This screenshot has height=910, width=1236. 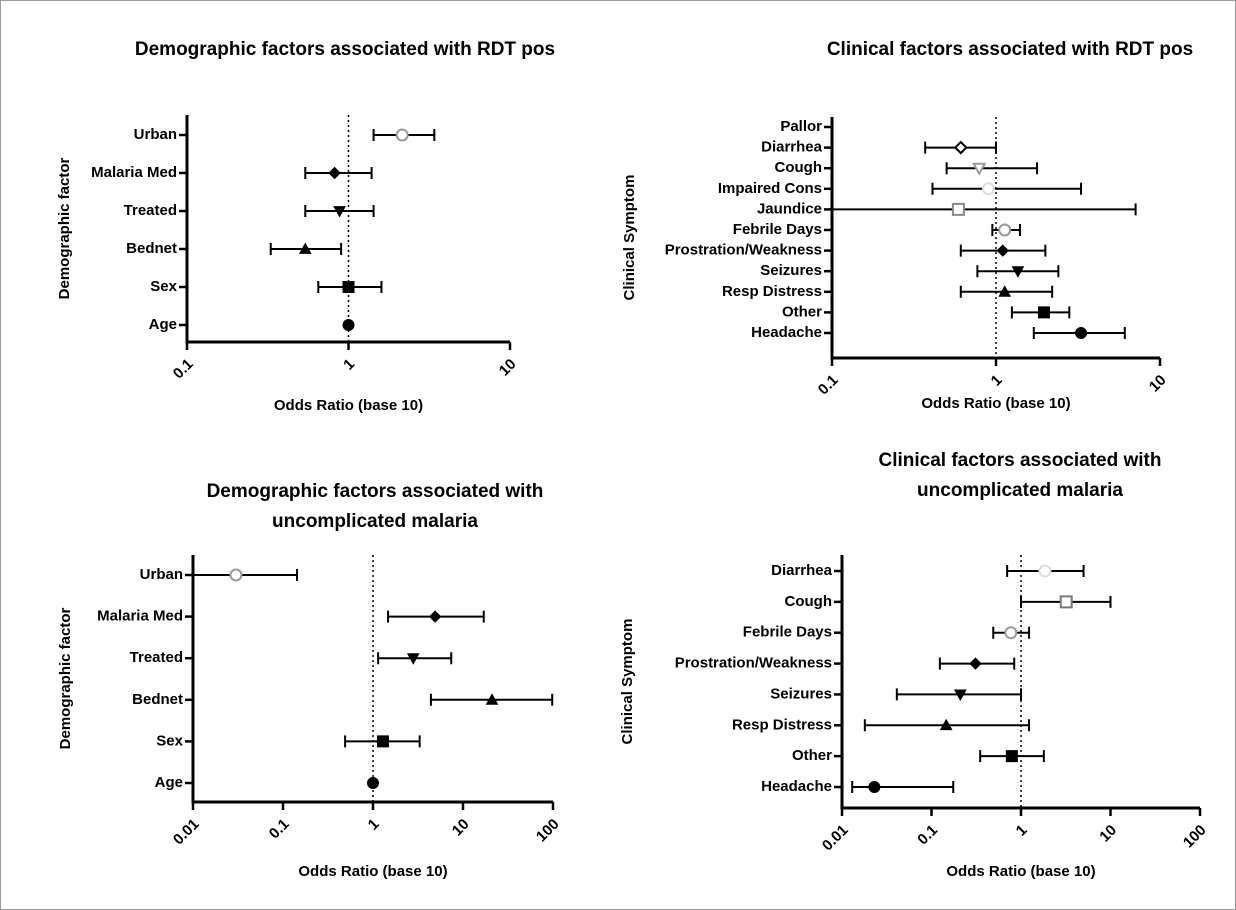 What do you see at coordinates (1010, 49) in the screenshot?
I see `chart-title: Clinical factors associated with RDT pos` at bounding box center [1010, 49].